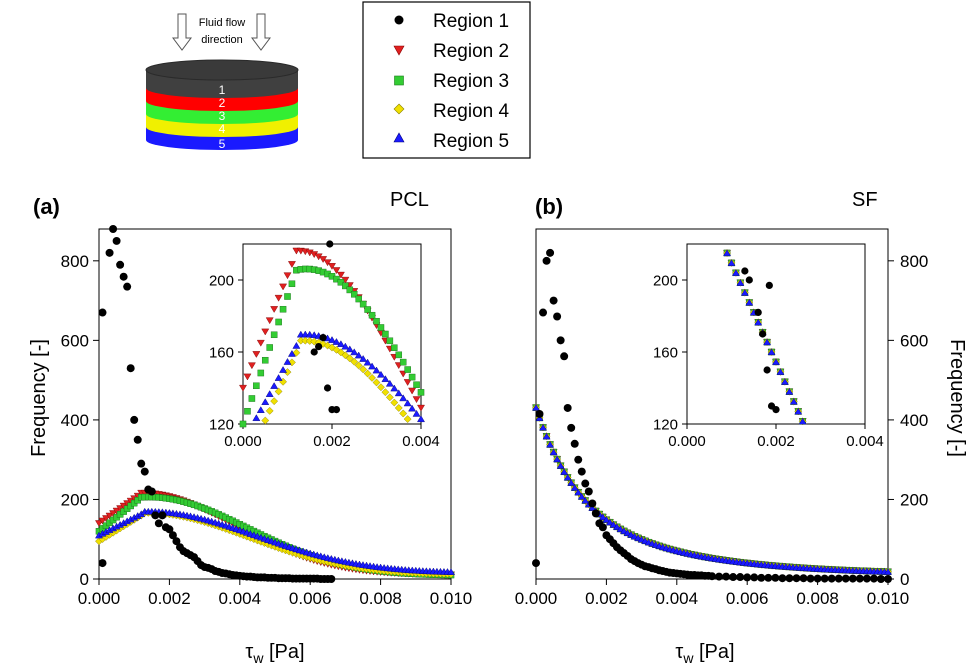  What do you see at coordinates (957, 398) in the screenshot?
I see `panel-b-ylabel: Frequency [-]` at bounding box center [957, 398].